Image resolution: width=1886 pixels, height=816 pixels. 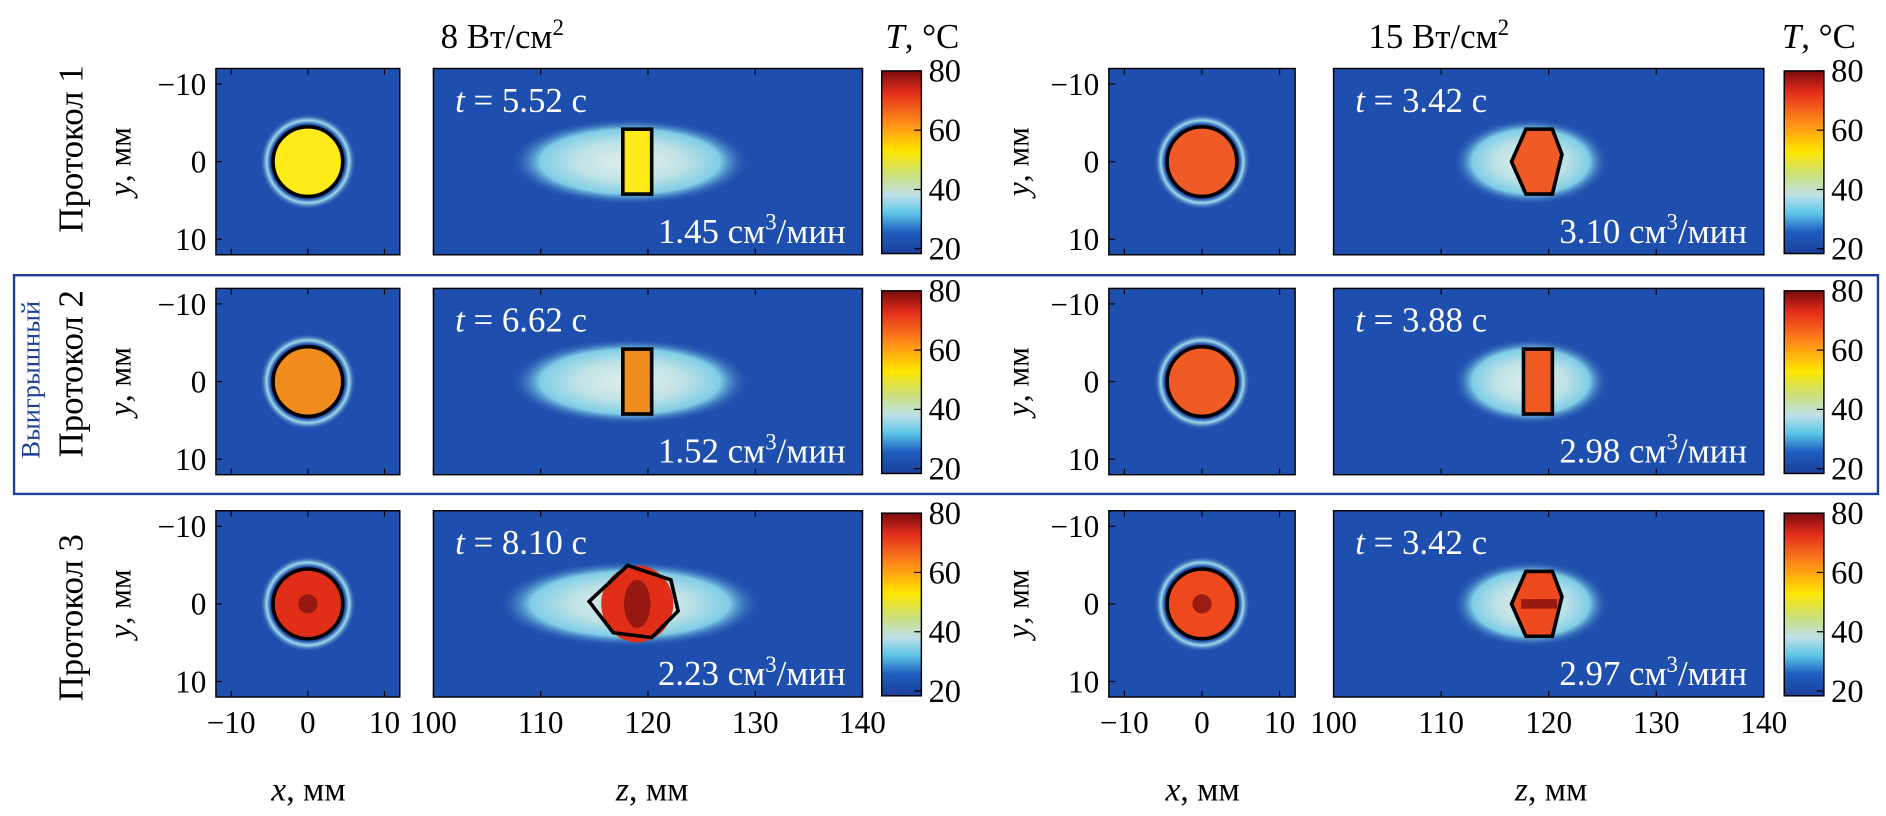 I want to click on time-annotation: t = 3.88 с, so click(x=1421, y=320).